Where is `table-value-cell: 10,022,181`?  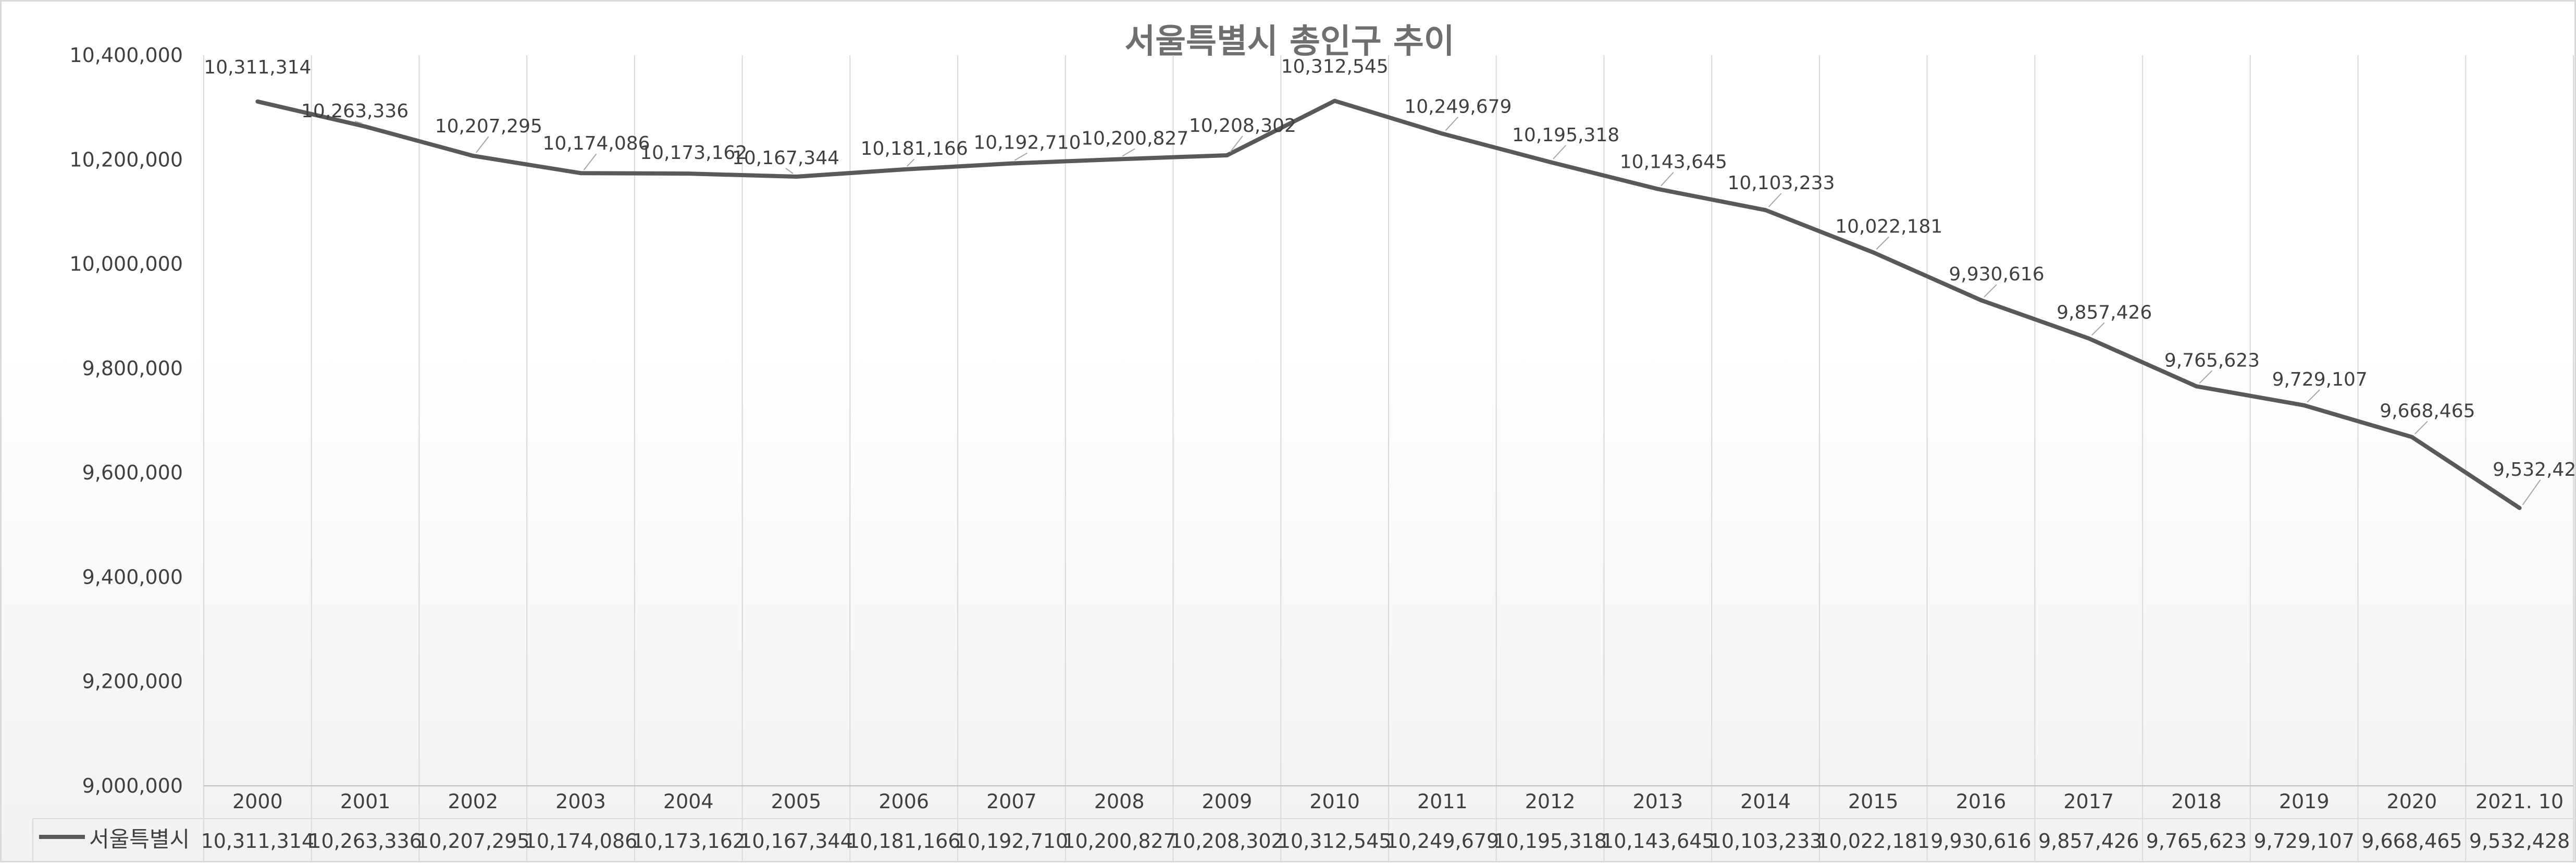
table-value-cell: 10,022,181 is located at coordinates (1873, 841).